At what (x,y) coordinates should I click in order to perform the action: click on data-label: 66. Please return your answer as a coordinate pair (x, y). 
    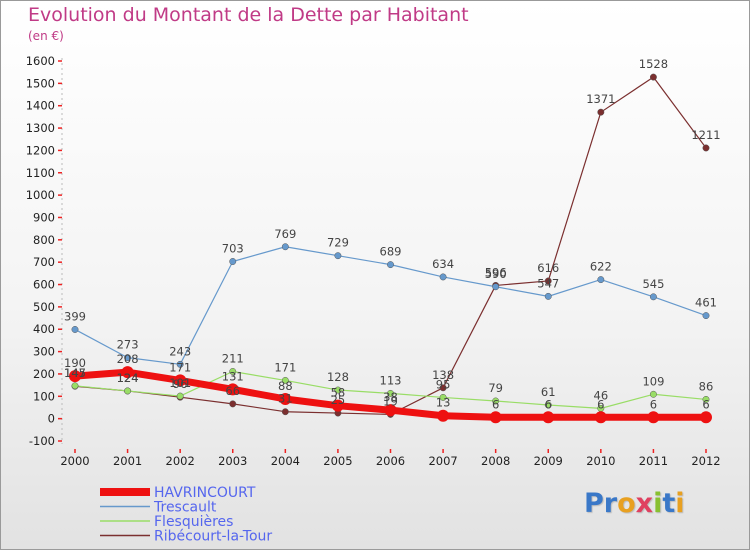
    Looking at the image, I should click on (232, 391).